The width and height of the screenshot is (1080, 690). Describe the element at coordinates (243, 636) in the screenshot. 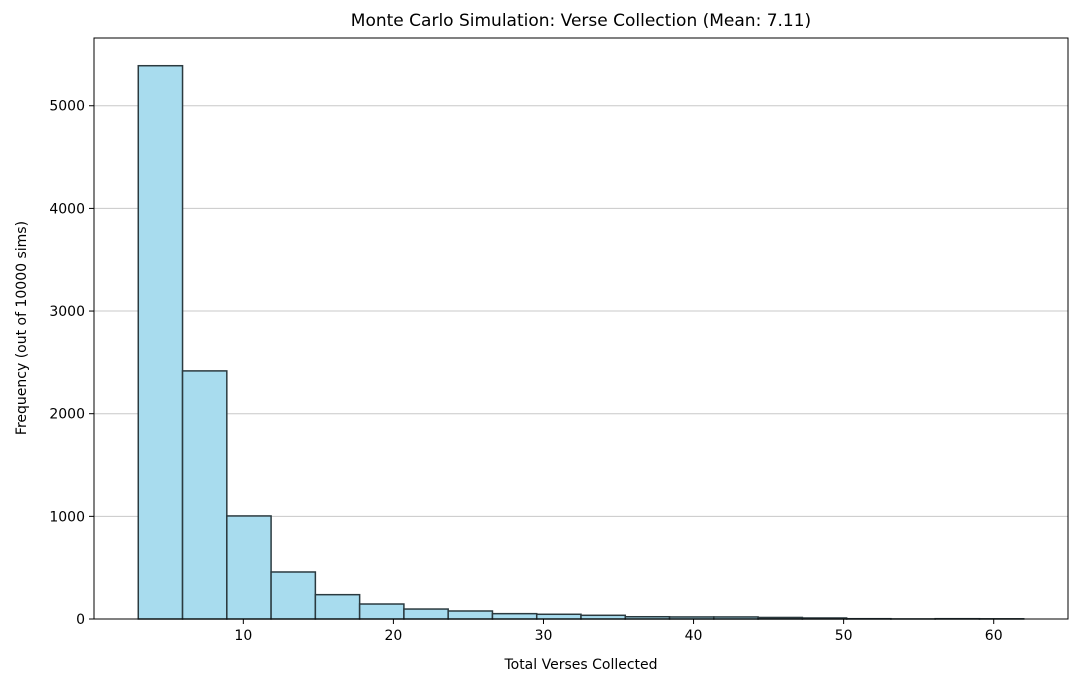

I see `x-tick-label: 10` at that location.